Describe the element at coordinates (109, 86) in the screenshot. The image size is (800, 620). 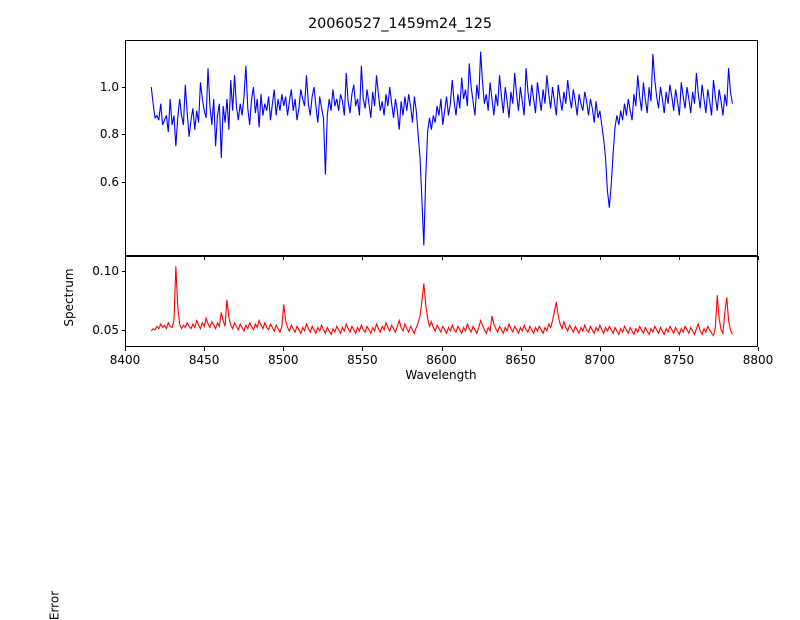
I see `ytick-label-spectrum: 1.0` at that location.